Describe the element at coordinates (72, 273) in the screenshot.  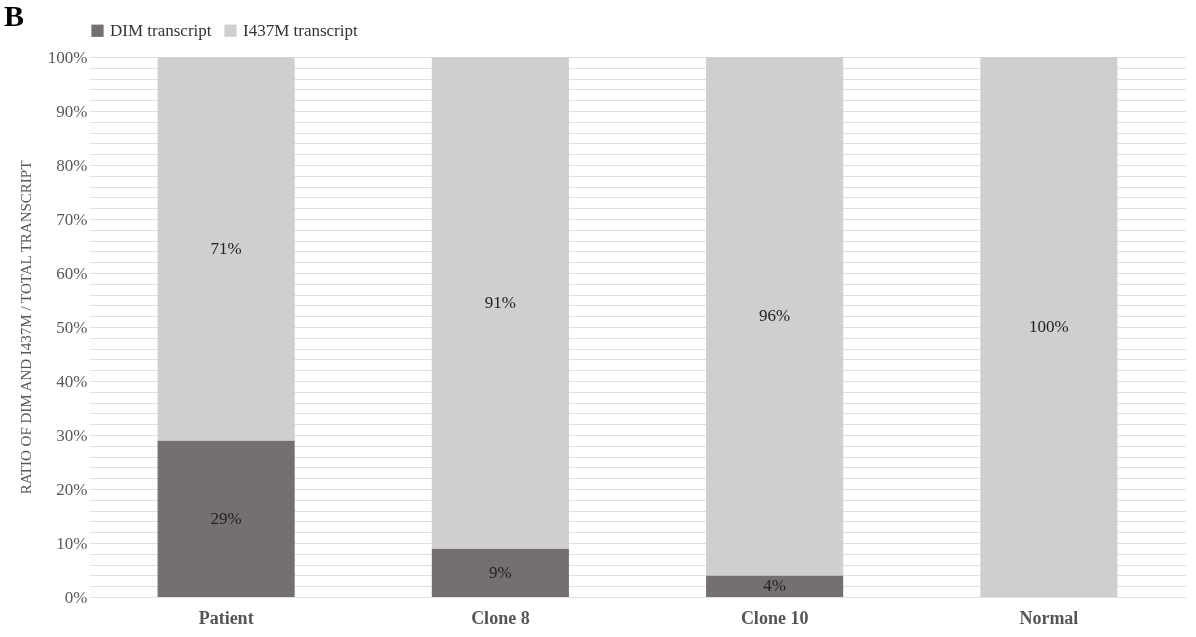
I see `y-tick-label: 60%` at that location.